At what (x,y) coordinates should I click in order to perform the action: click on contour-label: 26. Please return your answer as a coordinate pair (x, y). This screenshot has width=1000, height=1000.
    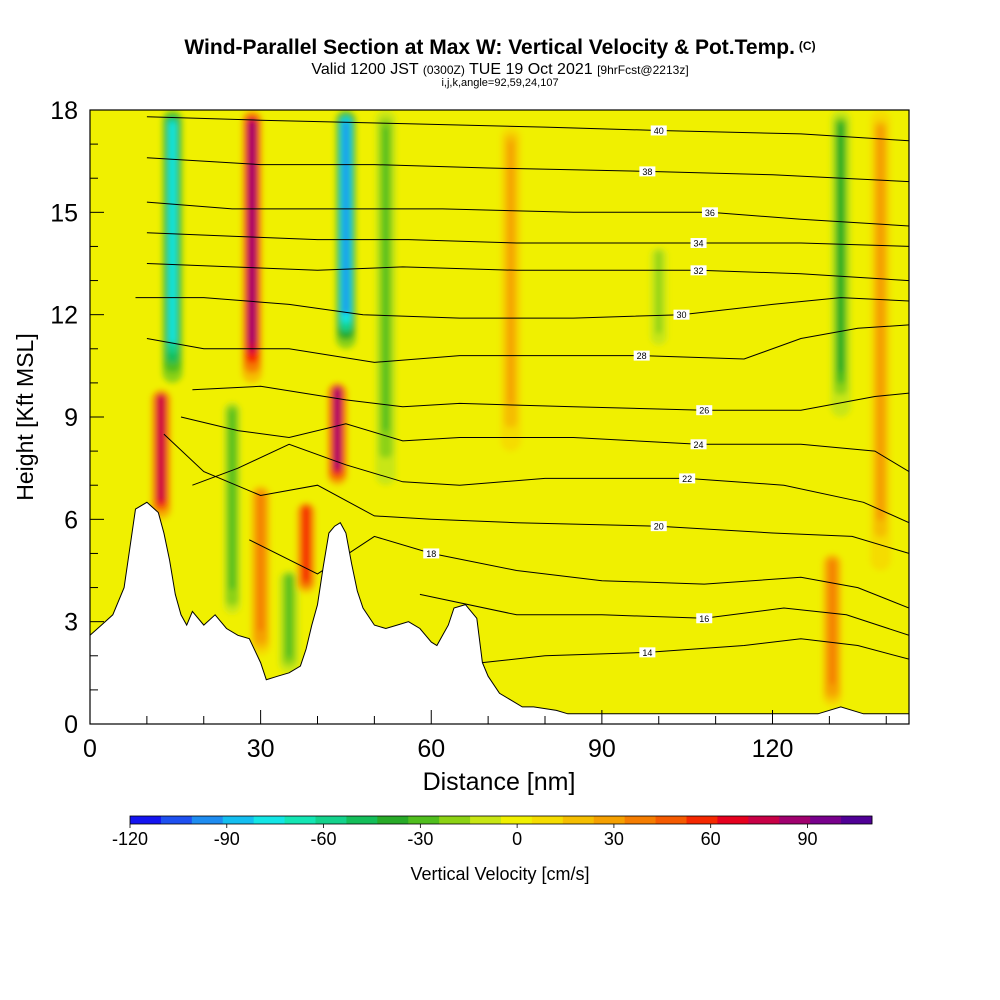
    Looking at the image, I should click on (704, 411).